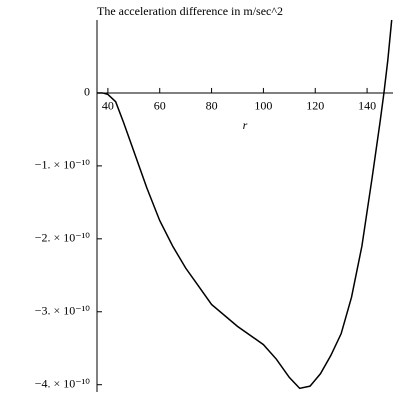  Describe the element at coordinates (315, 106) in the screenshot. I see `x-tick-label: 120` at that location.